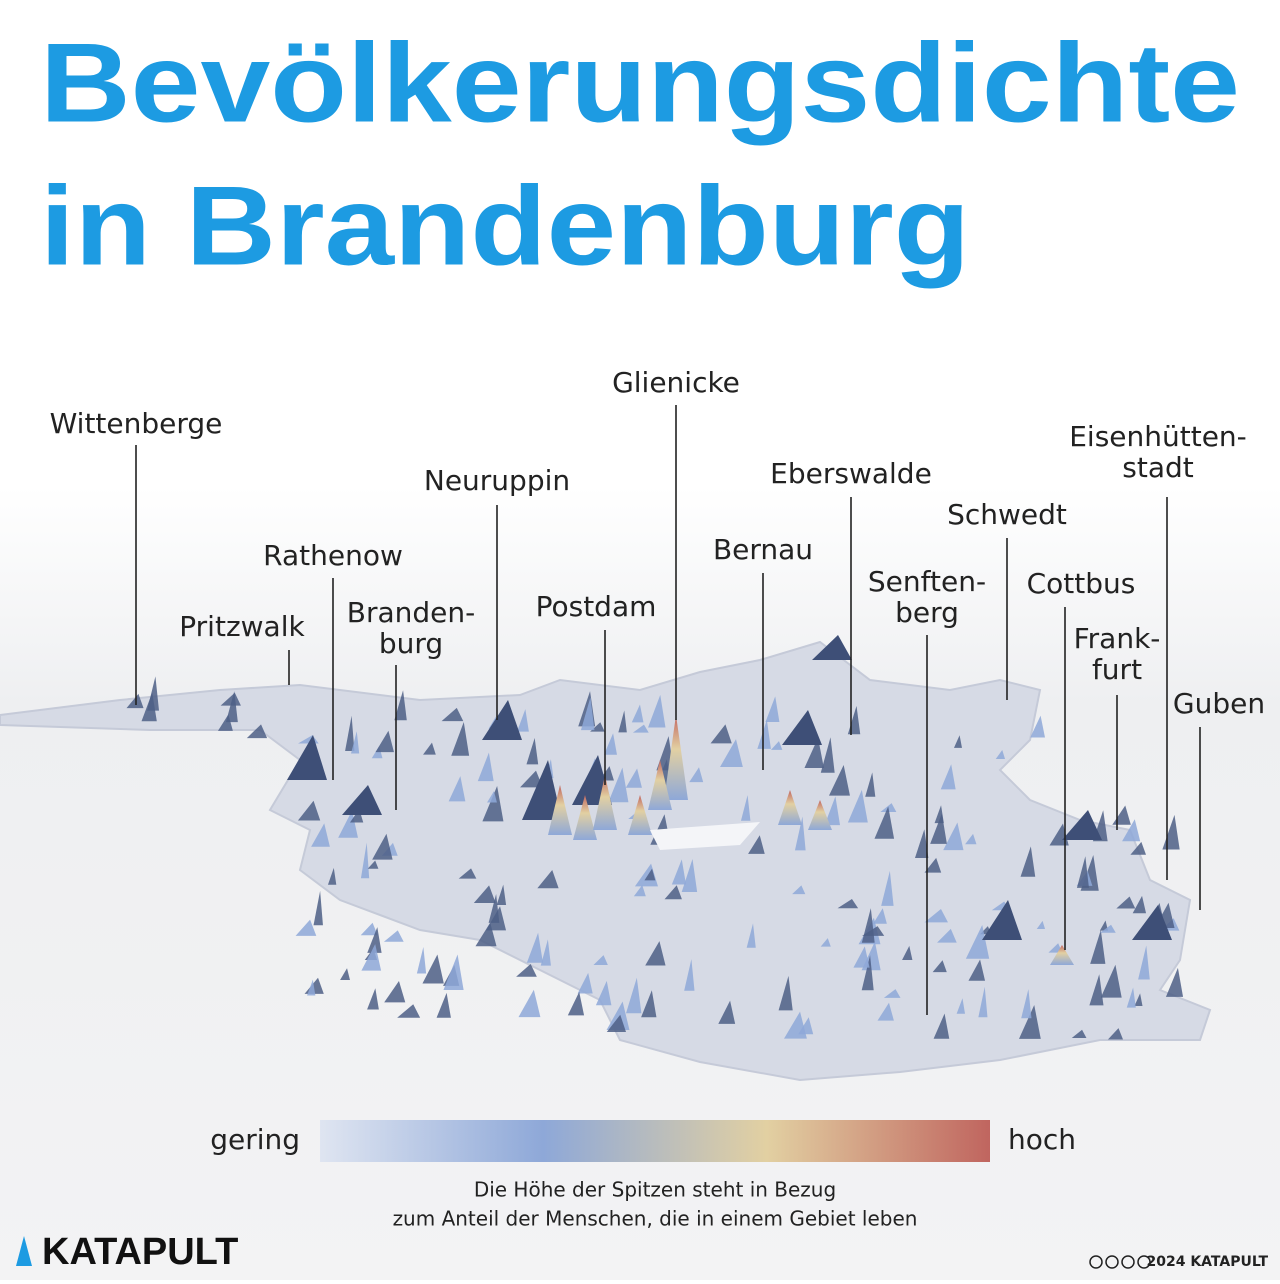 This screenshot has height=1284, width=1280. What do you see at coordinates (655, 1141) in the screenshot?
I see `legend-bar` at bounding box center [655, 1141].